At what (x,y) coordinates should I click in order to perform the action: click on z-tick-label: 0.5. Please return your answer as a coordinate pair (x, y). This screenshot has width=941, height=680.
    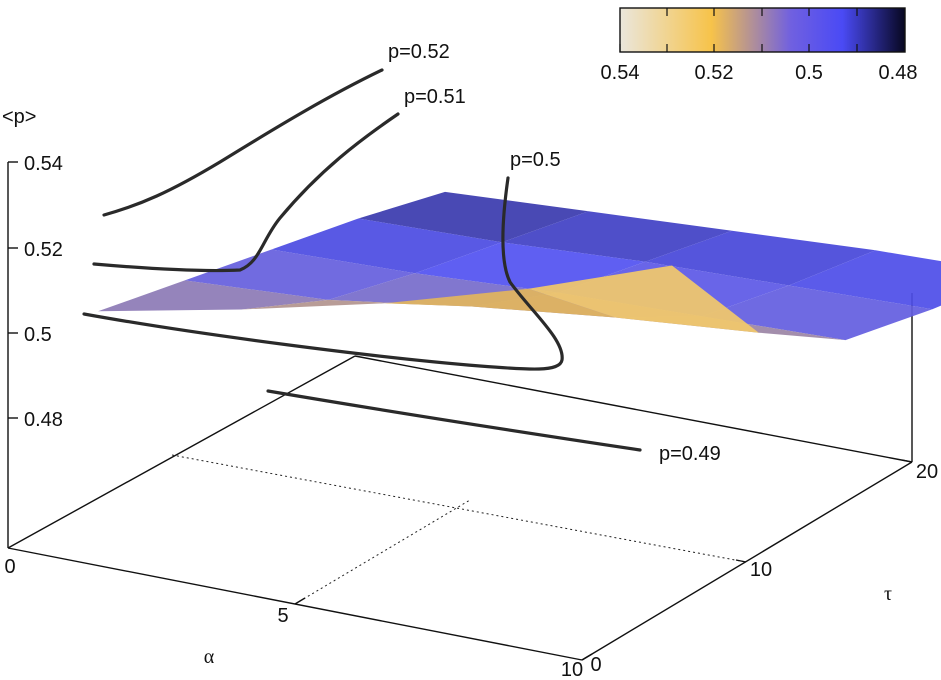
    Looking at the image, I should click on (38, 335).